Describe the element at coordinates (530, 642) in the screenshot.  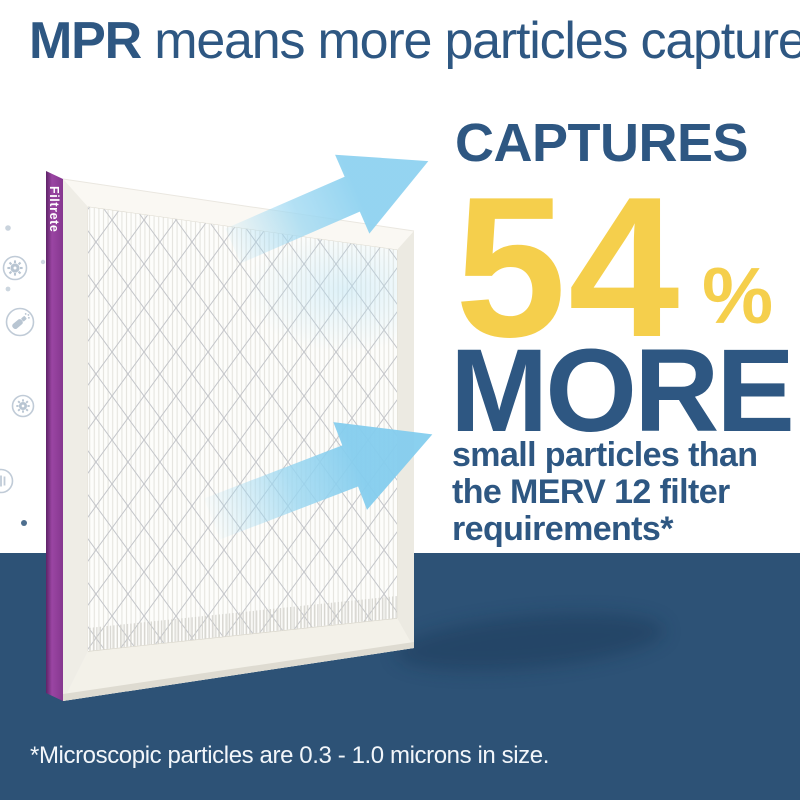
I see `filter-shadow` at that location.